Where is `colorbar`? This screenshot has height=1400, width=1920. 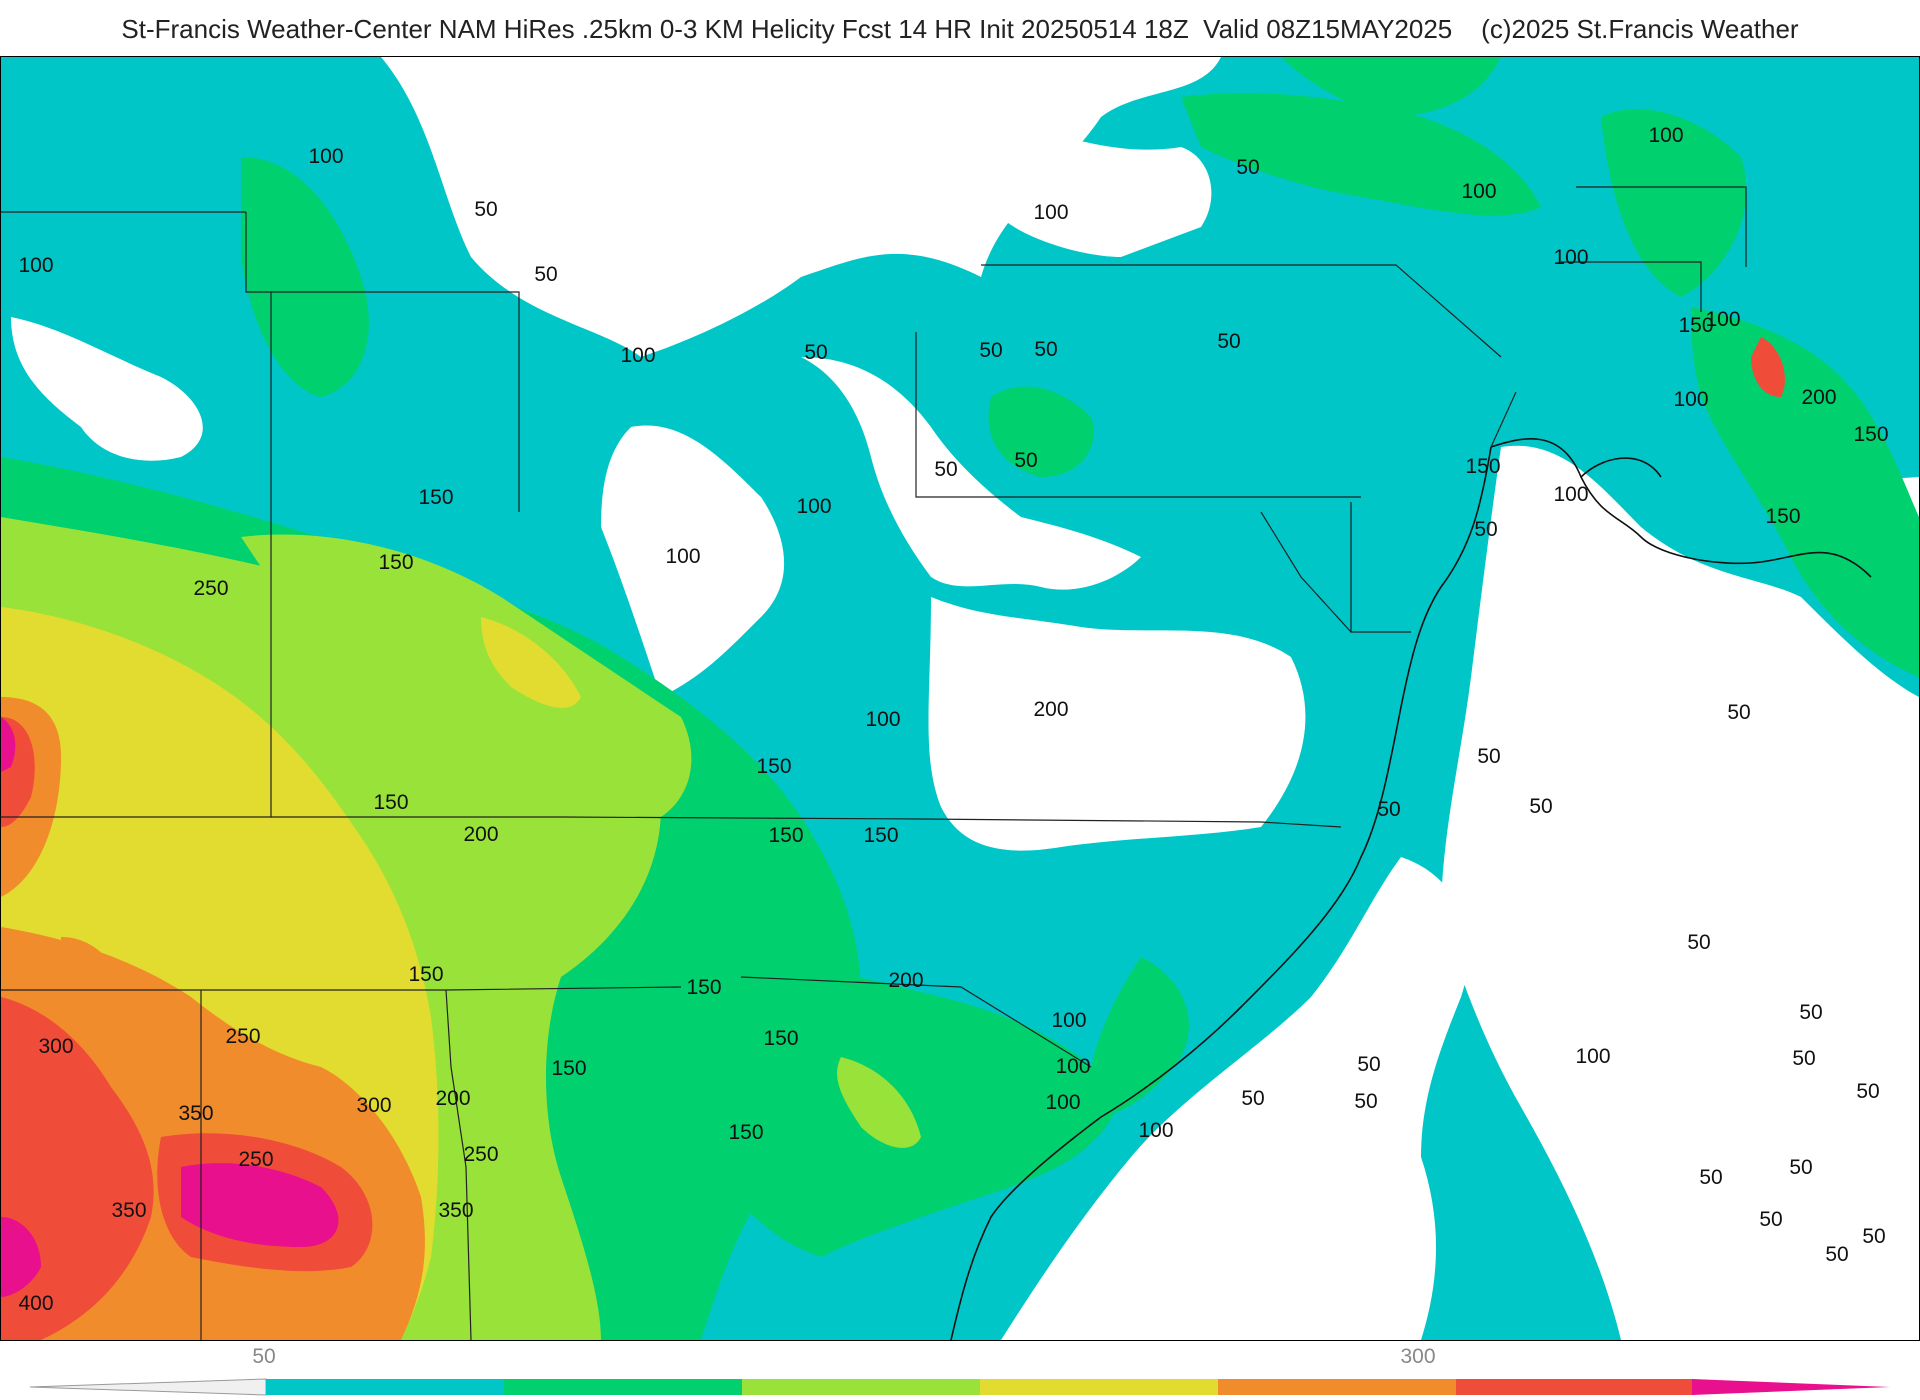
colorbar is located at coordinates (960, 1387).